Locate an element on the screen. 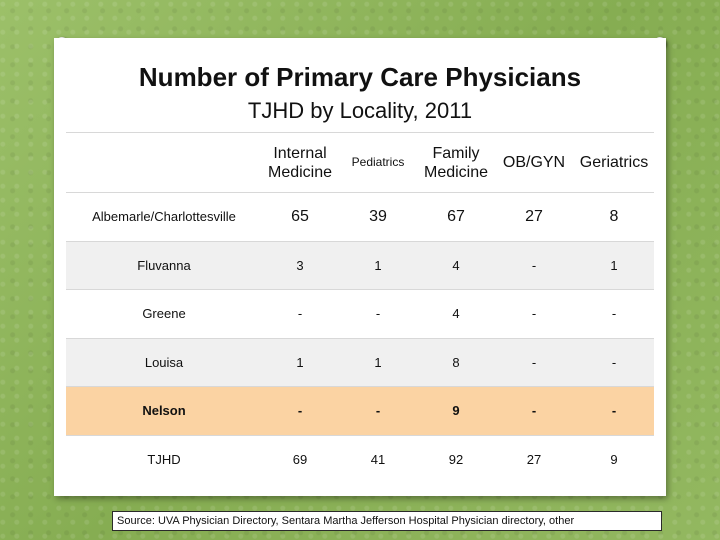 The width and height of the screenshot is (720, 540). value-cell: 92 is located at coordinates (456, 459).